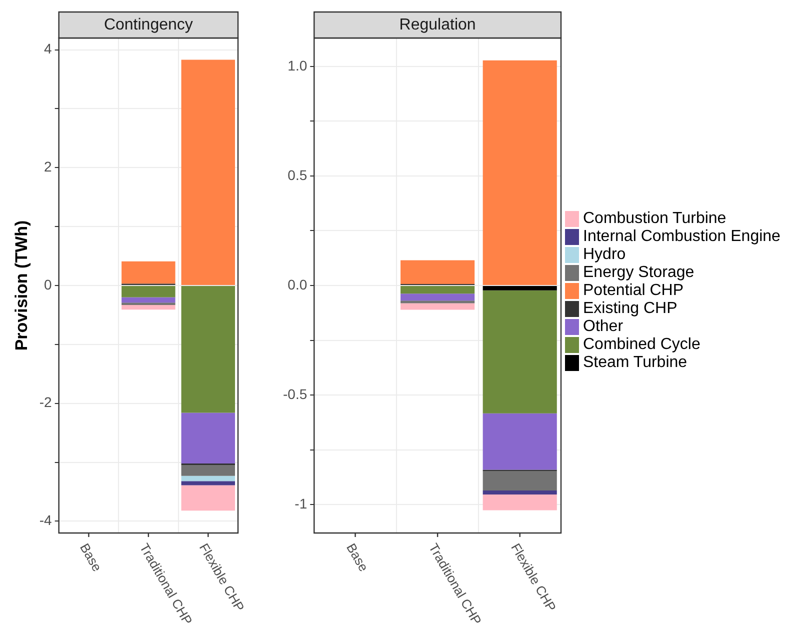  I want to click on y-tick-label: -1, so click(301, 503).